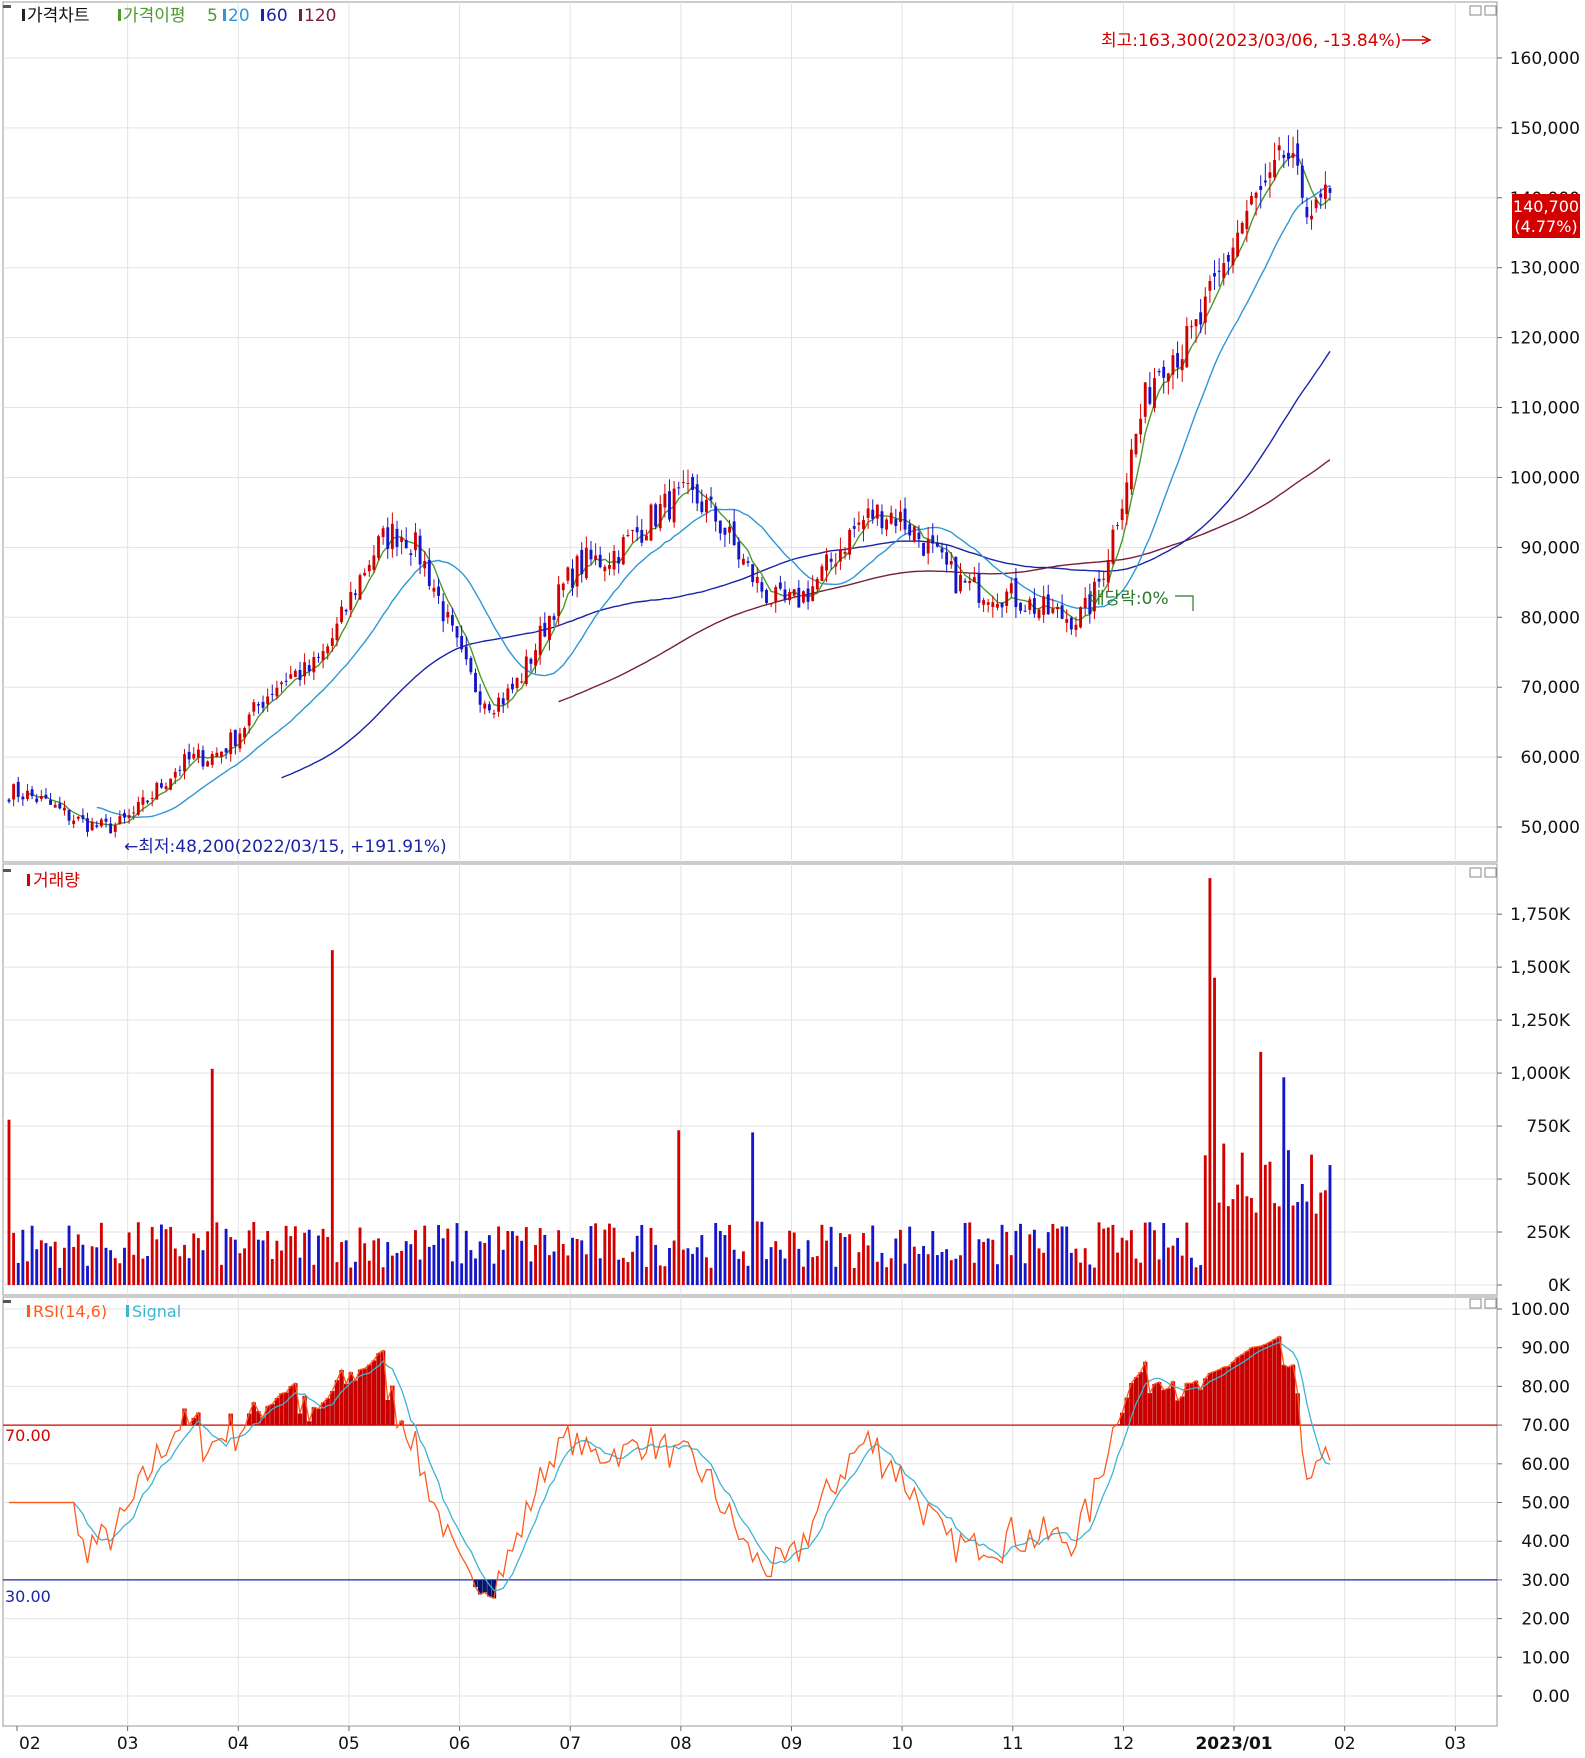 The width and height of the screenshot is (1585, 1758). Describe the element at coordinates (1545, 1658) in the screenshot. I see `rsi-tick-label: 10.00` at that location.